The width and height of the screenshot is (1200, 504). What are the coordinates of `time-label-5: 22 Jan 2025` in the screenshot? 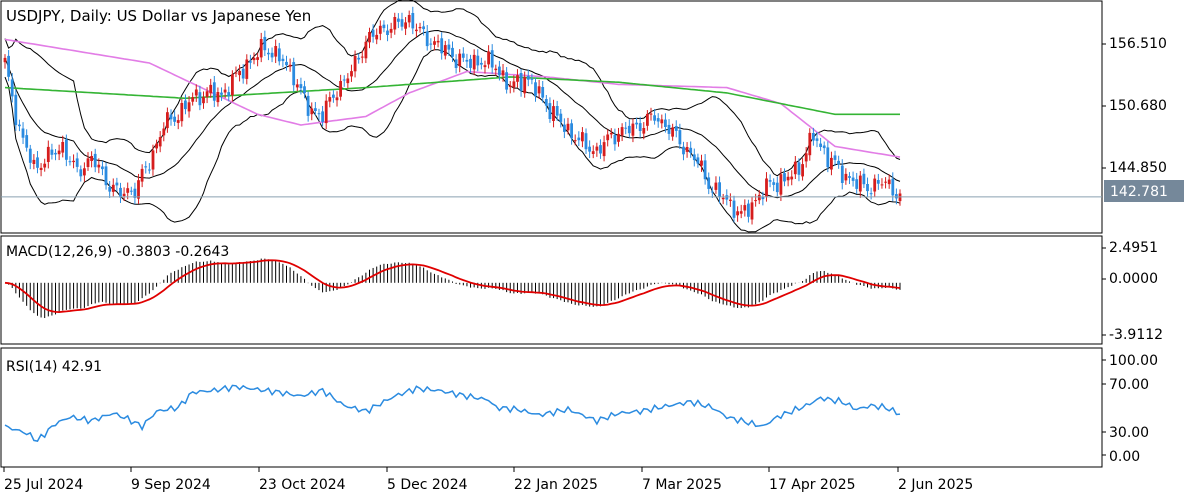 It's located at (556, 485).